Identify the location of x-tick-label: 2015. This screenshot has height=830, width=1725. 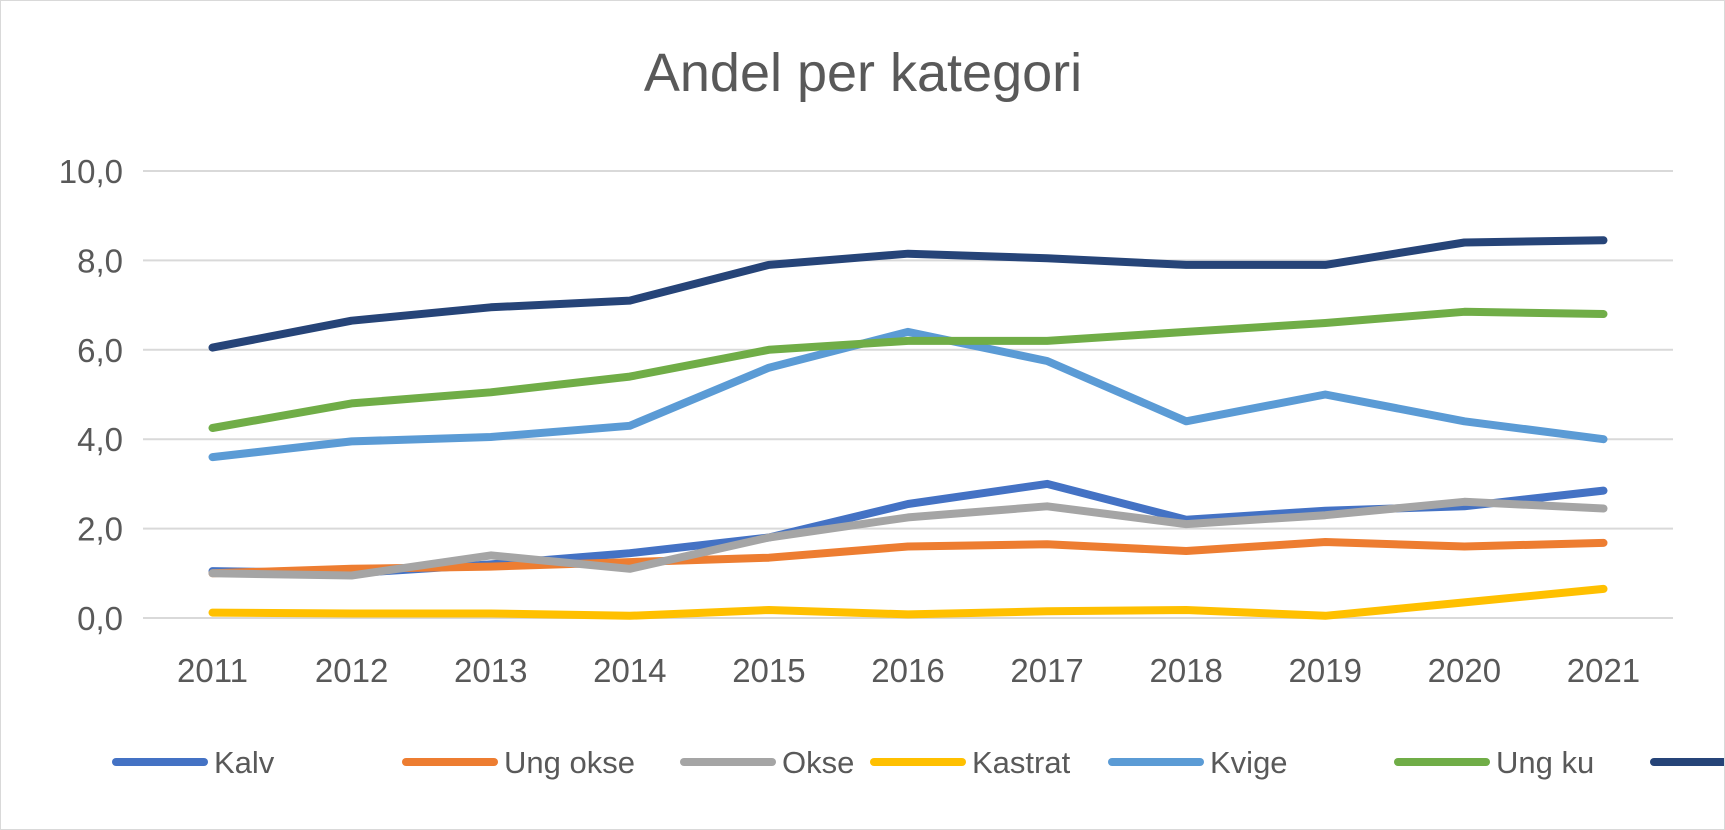
(768, 670).